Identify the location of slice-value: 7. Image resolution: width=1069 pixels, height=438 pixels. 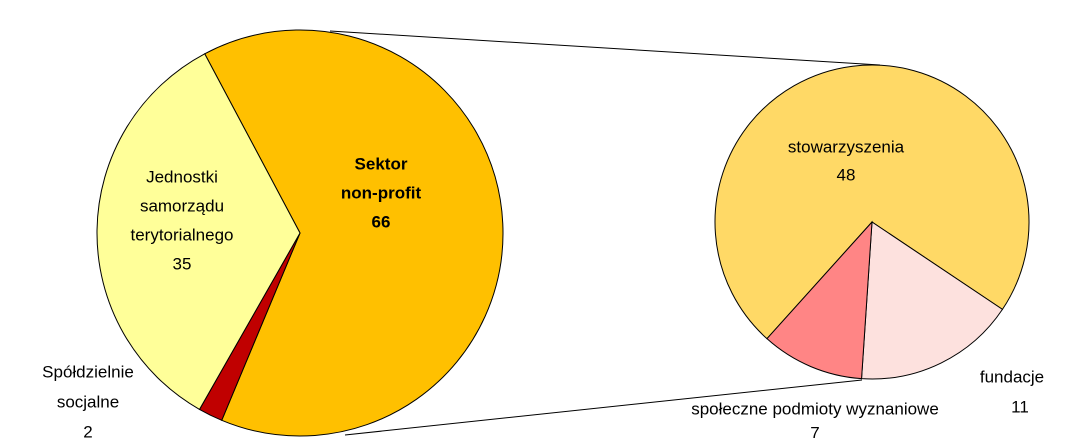
(814, 430).